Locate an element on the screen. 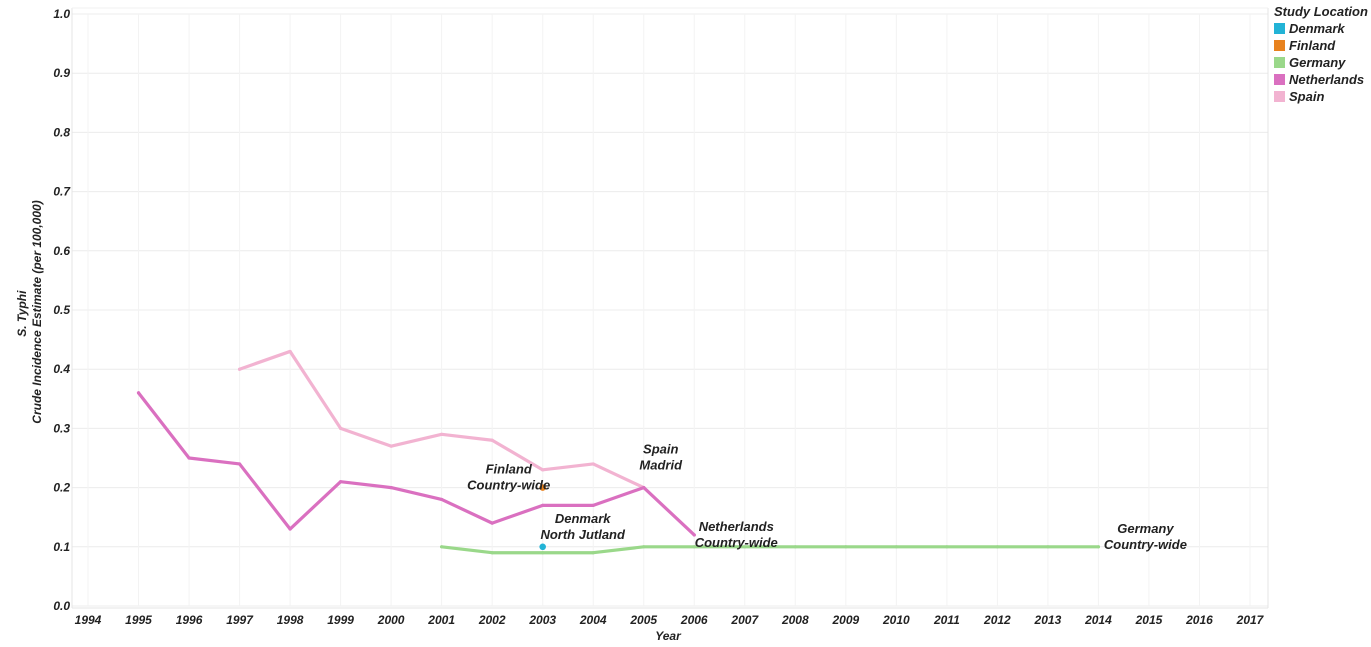  x-tick-label: 2010 is located at coordinates (896, 620).